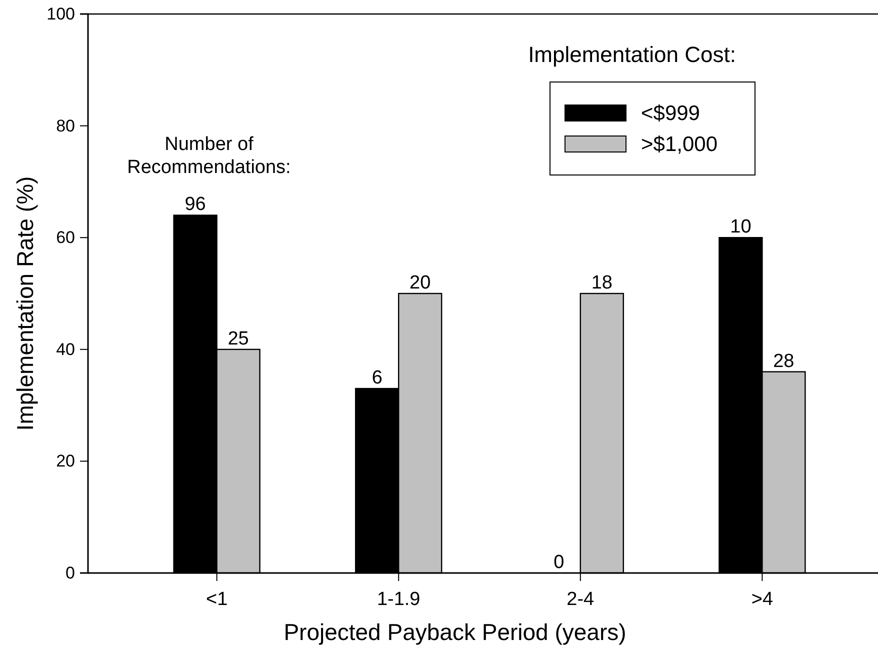  I want to click on x-tick-label: 2-4, so click(580, 599).